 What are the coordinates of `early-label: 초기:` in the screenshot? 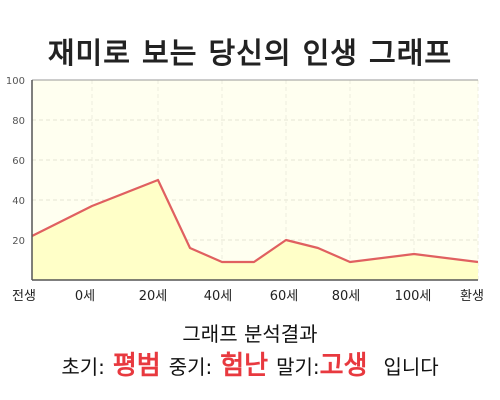 It's located at (83, 367).